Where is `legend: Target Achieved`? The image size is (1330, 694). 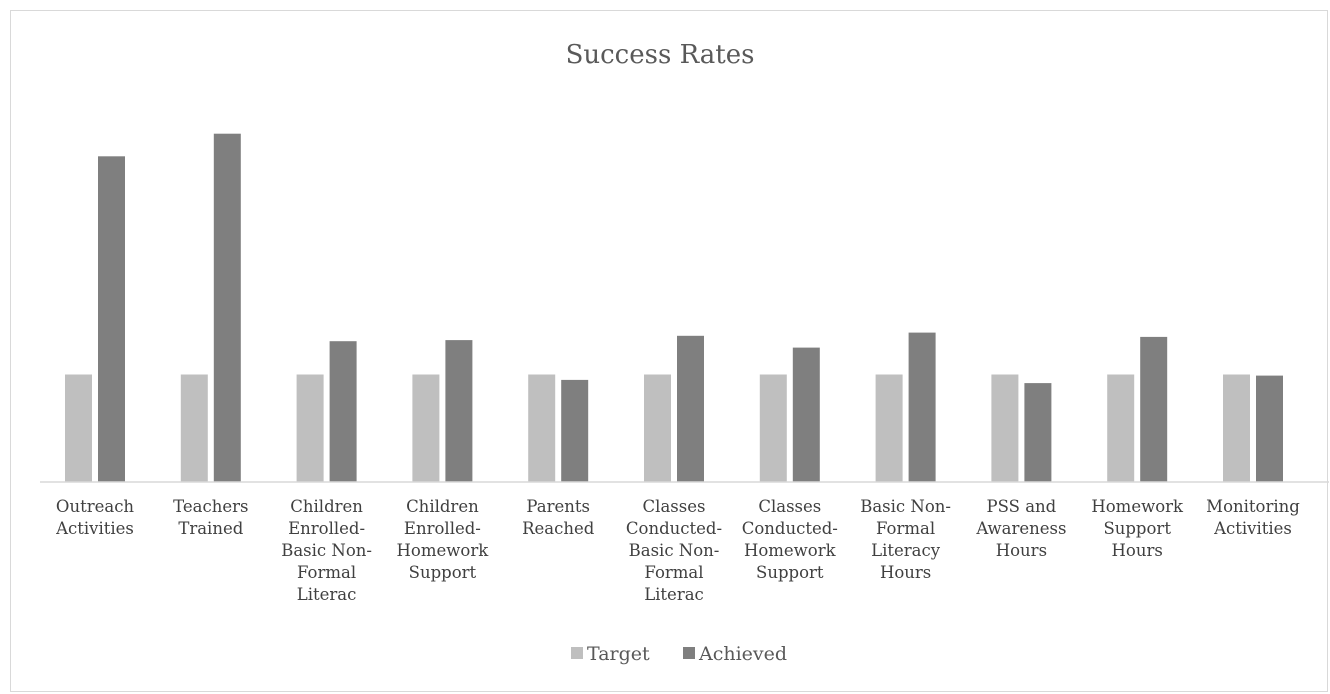
legend: Target Achieved is located at coordinates (679, 654).